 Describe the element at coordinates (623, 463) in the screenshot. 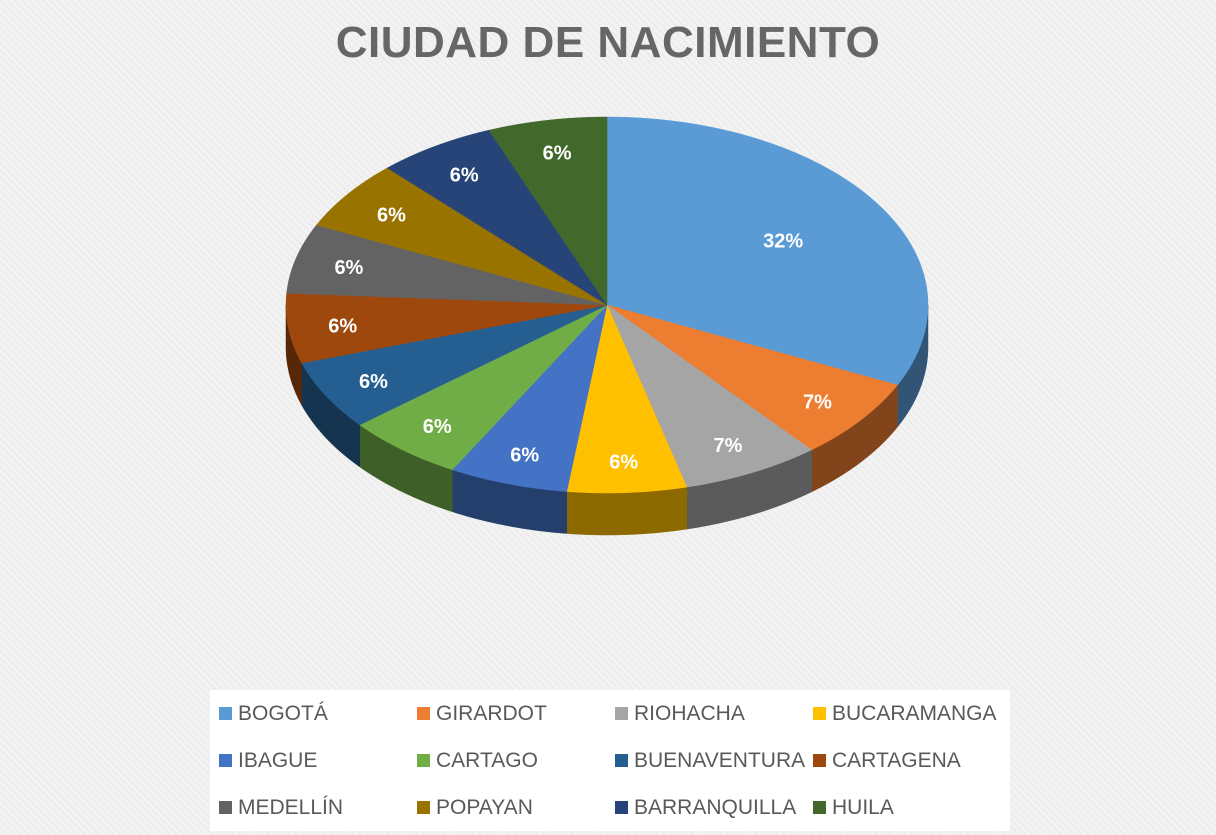

I see `data-label-bucaramanga: 6%` at that location.